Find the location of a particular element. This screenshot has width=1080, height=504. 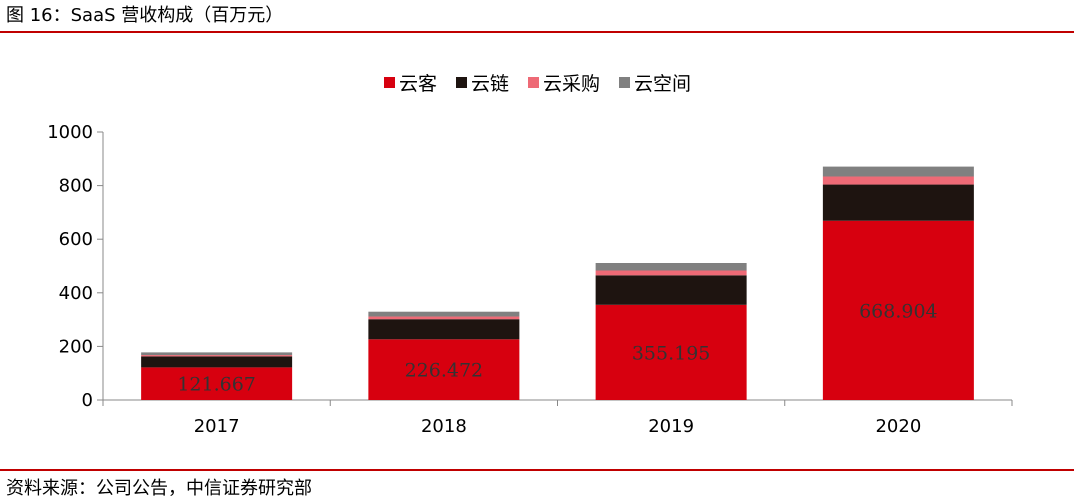

figure-title: 图 16：SaaS 营收构成（百万元） is located at coordinates (145, 15).